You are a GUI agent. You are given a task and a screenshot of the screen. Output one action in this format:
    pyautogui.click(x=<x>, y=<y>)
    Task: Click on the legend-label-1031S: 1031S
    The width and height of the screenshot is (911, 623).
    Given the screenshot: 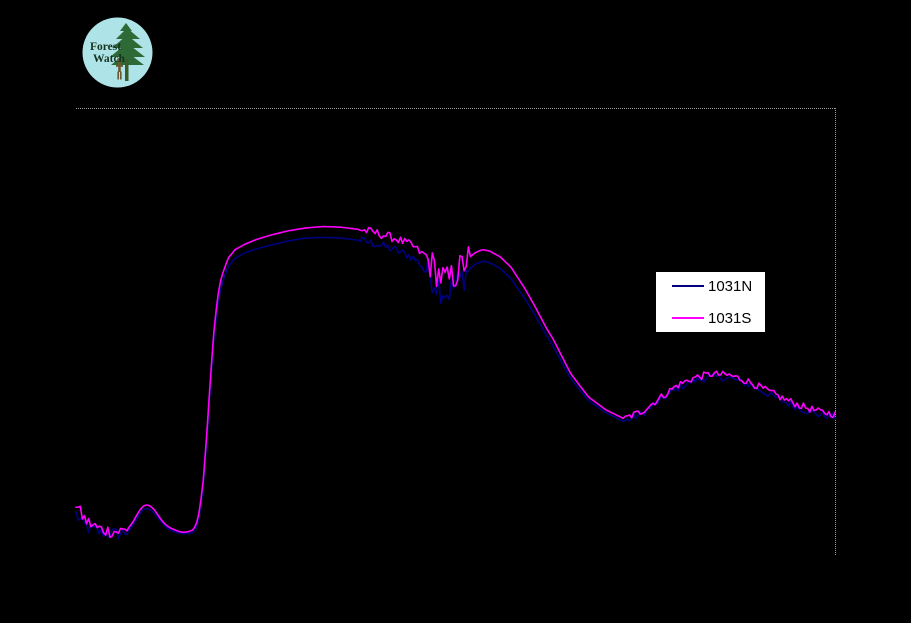 What is the action you would take?
    pyautogui.click(x=730, y=318)
    